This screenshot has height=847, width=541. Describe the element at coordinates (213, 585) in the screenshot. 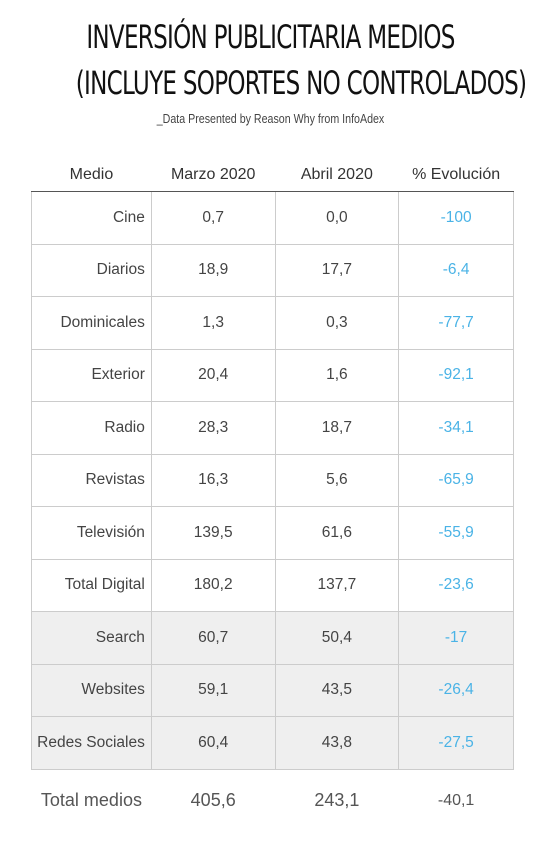

I see `marzo-cell: 180,2` at that location.